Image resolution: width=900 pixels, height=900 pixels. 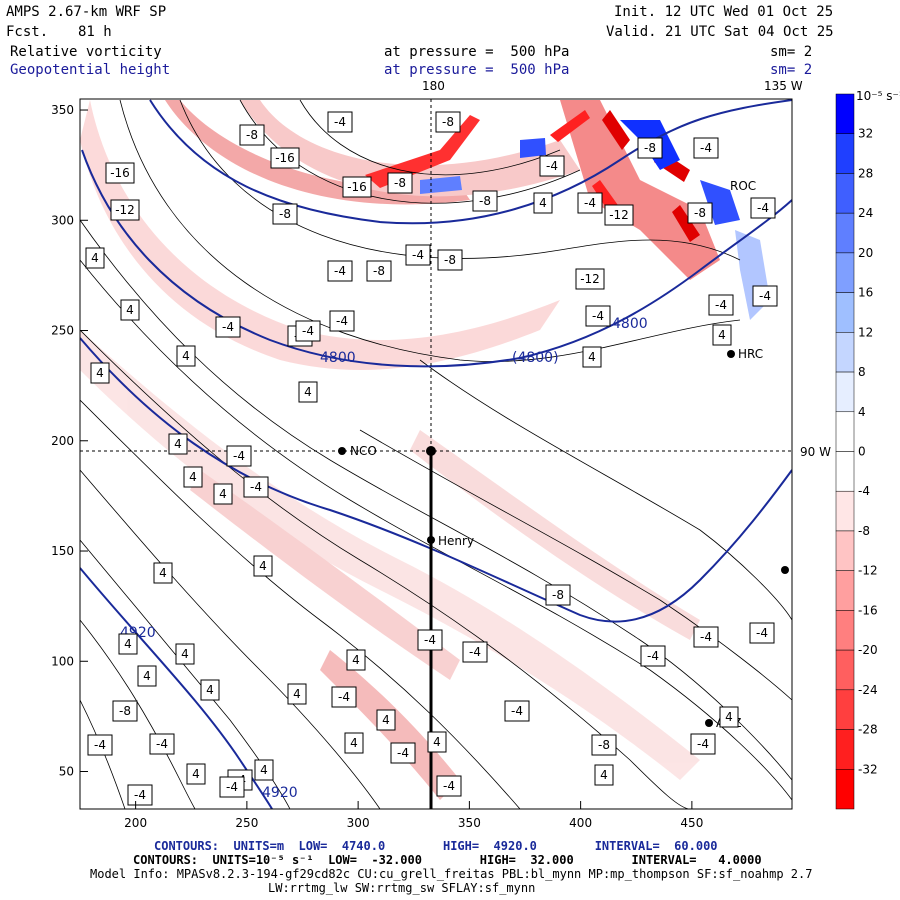 I want to click on lon-label-180: 180, so click(x=433, y=86).